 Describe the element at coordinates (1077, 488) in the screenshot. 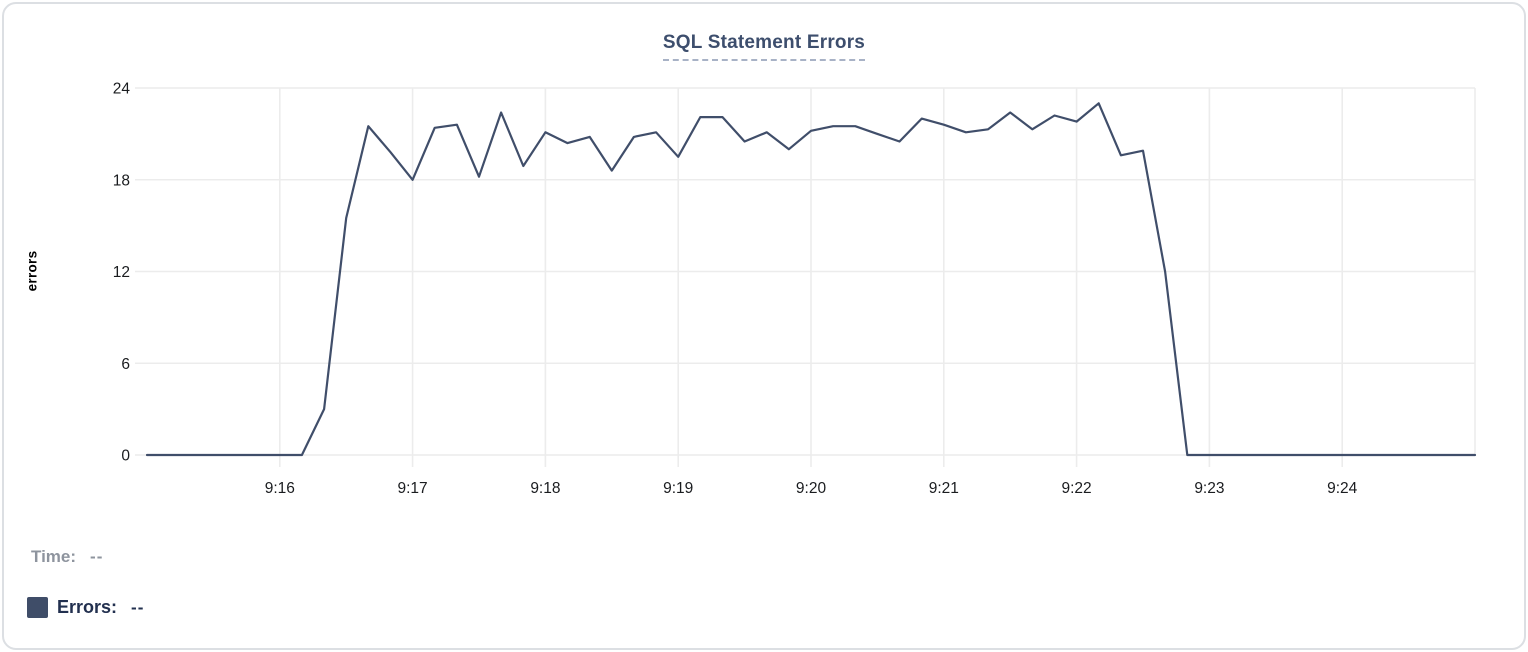

I see `x-axis-tick-label: 9:22` at that location.